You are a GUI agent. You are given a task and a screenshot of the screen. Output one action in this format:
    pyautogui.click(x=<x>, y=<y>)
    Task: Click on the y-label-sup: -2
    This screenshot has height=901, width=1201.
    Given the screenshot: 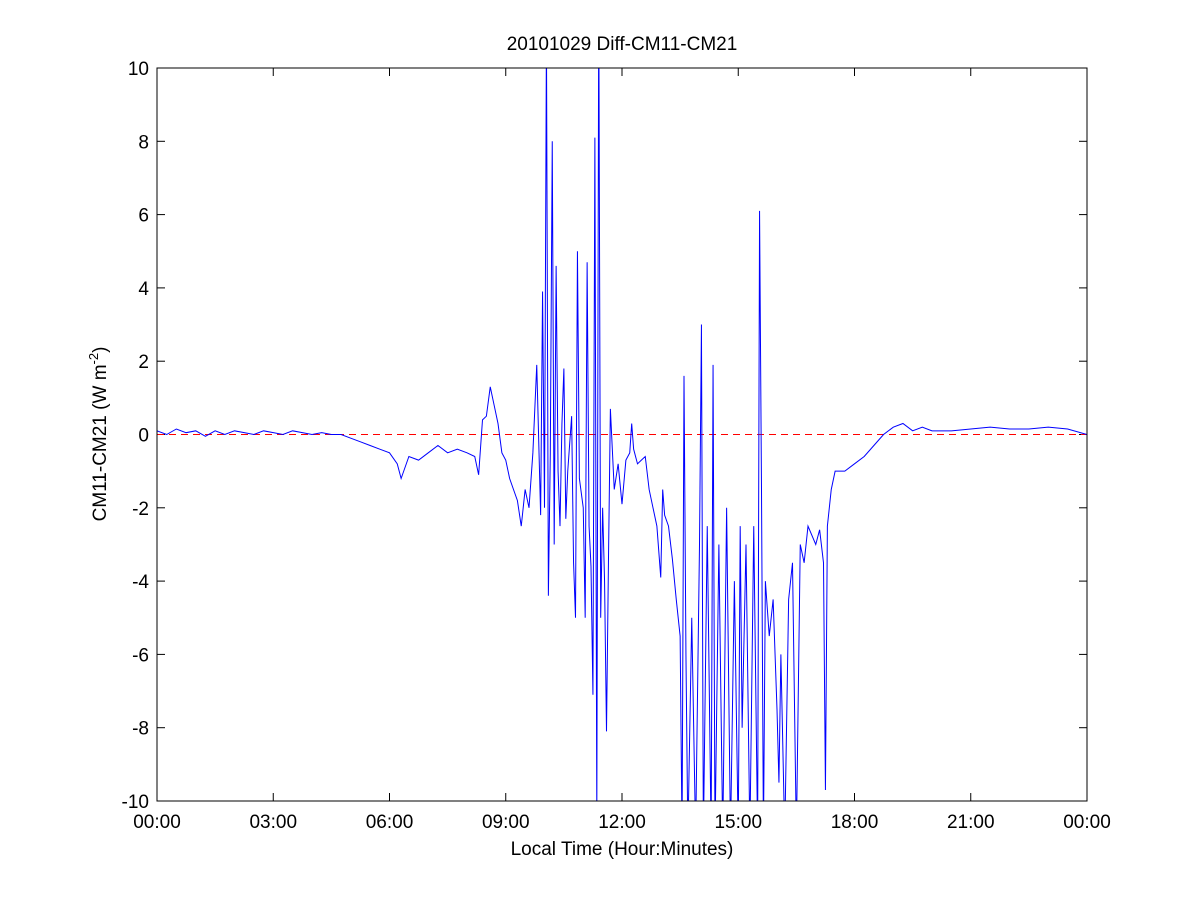 What is the action you would take?
    pyautogui.click(x=93, y=359)
    